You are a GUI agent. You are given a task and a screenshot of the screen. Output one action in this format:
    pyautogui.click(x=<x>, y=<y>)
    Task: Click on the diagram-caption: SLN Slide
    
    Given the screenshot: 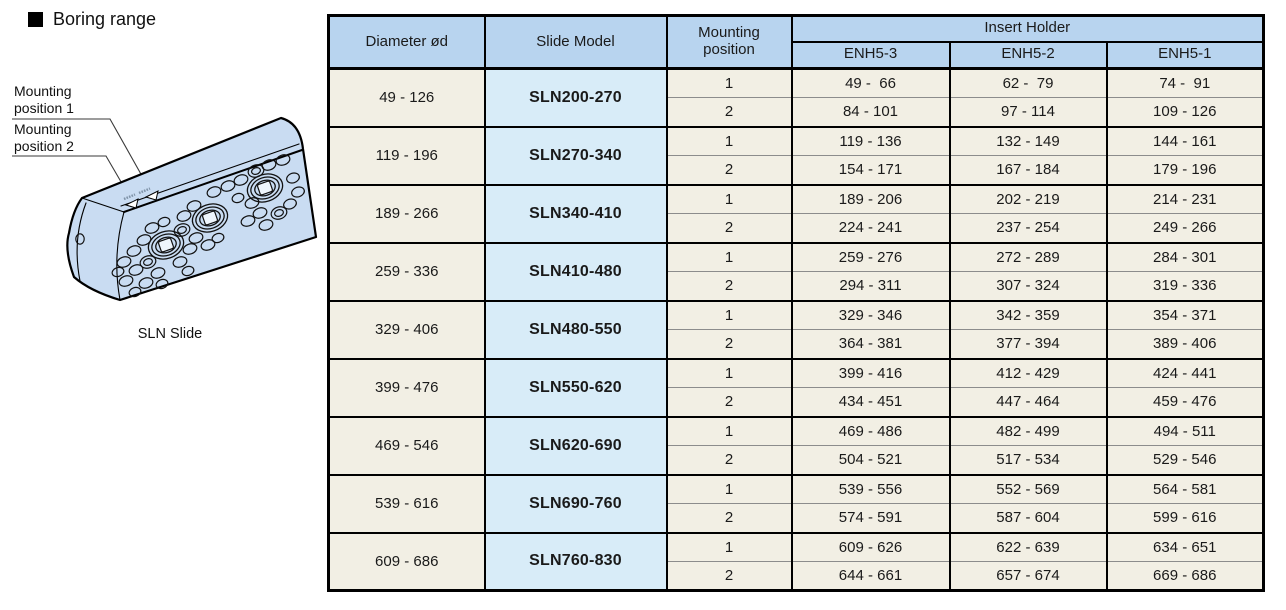 What is the action you would take?
    pyautogui.click(x=170, y=334)
    